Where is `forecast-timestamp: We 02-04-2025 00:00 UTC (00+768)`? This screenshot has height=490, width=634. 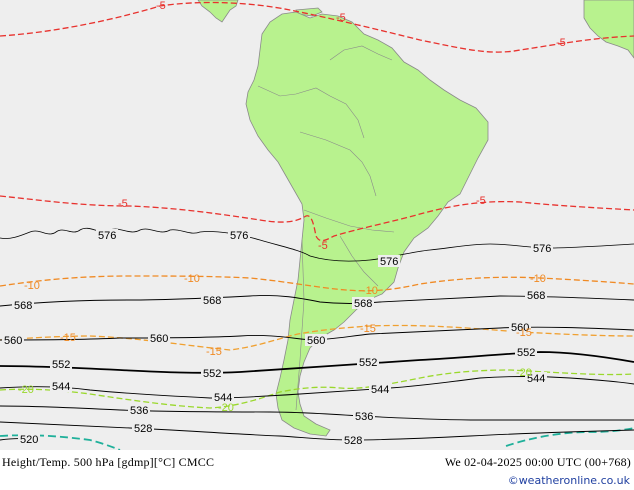
forecast-timestamp: We 02-04-2025 00:00 UTC (00+768) is located at coordinates (537, 462).